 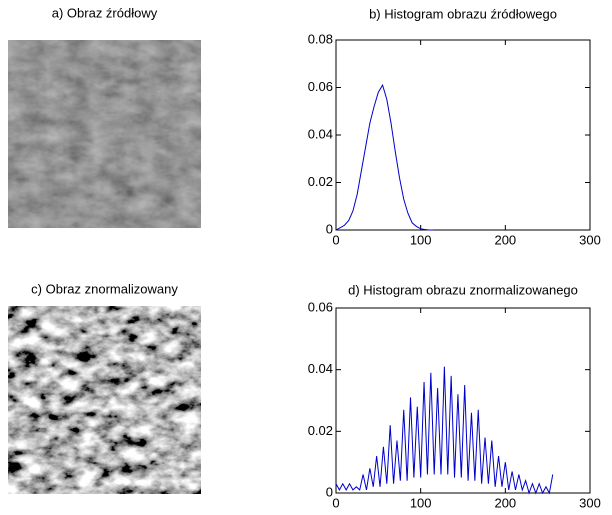 I want to click on image-title: a) Obraz źródłowy, so click(x=105, y=12).